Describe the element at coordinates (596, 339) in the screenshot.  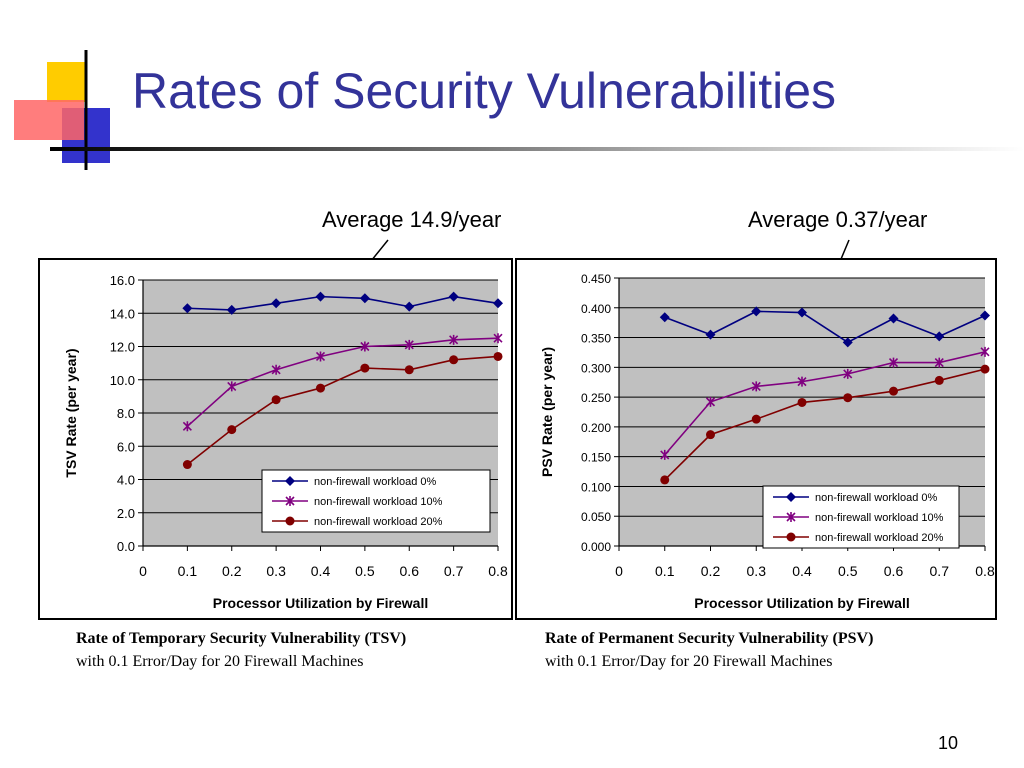
I see `y-tick-label: 0.350` at that location.